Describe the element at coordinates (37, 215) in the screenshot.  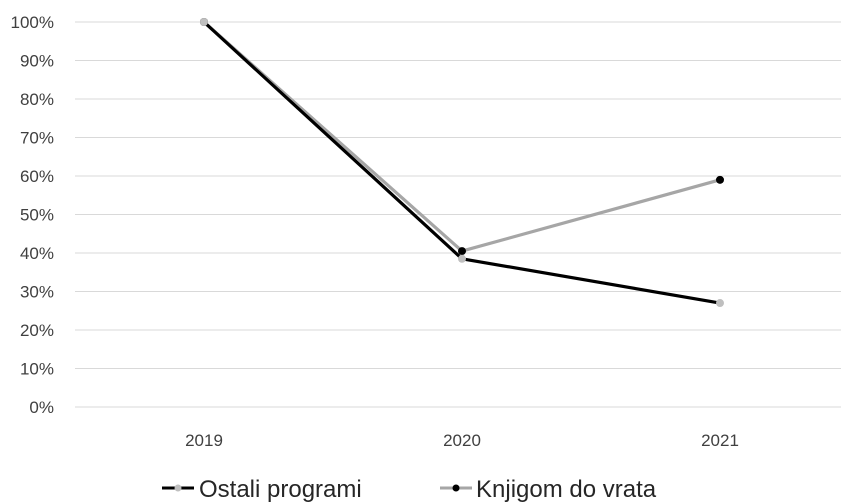
I see `y-tick-label: 50%` at that location.